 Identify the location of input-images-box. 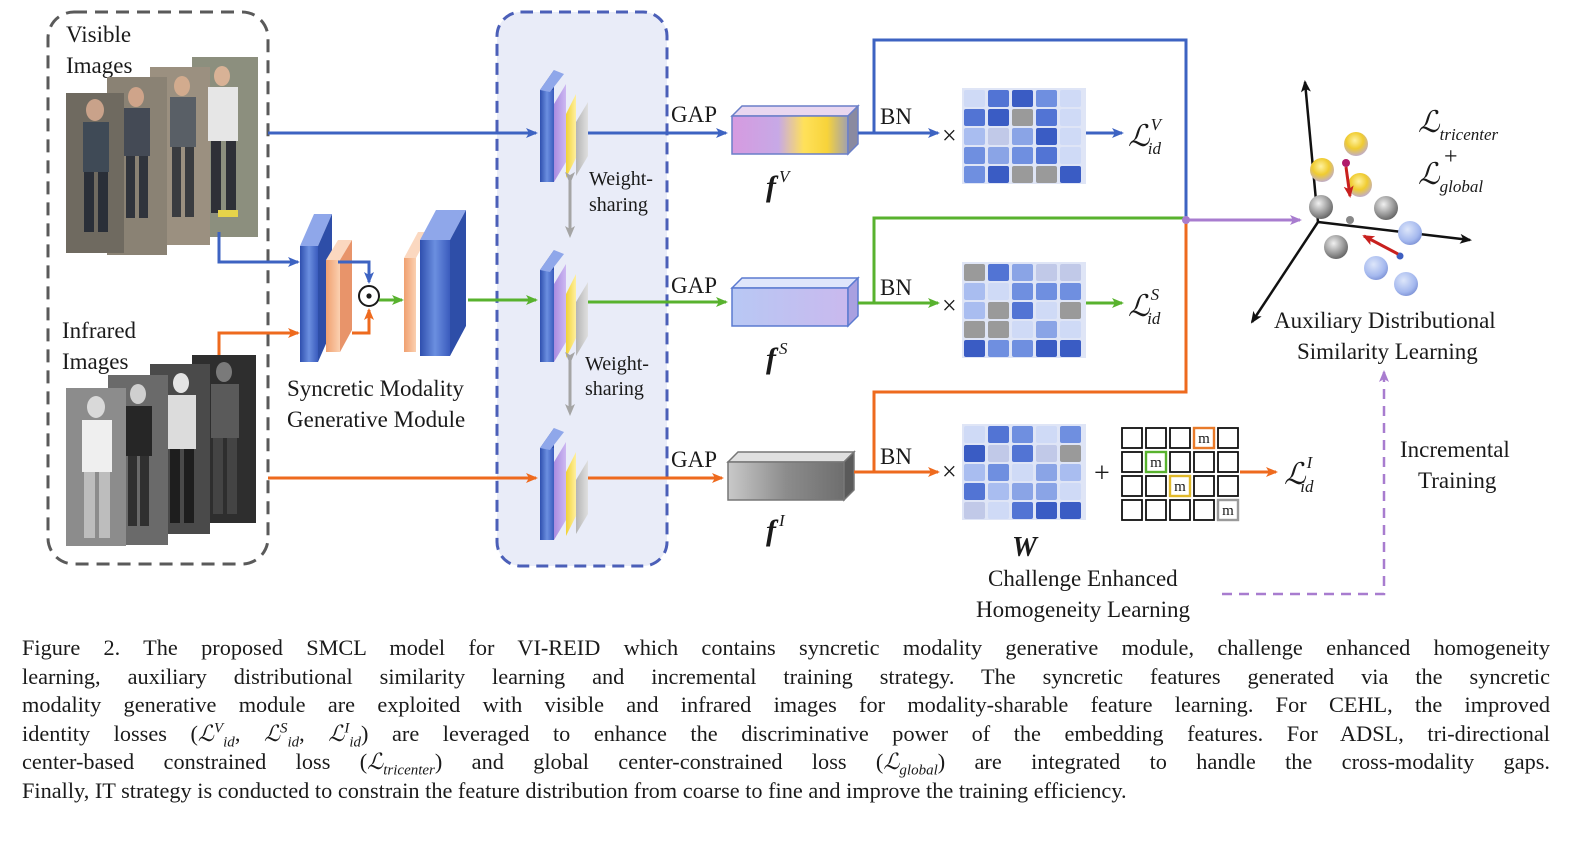
(158, 288).